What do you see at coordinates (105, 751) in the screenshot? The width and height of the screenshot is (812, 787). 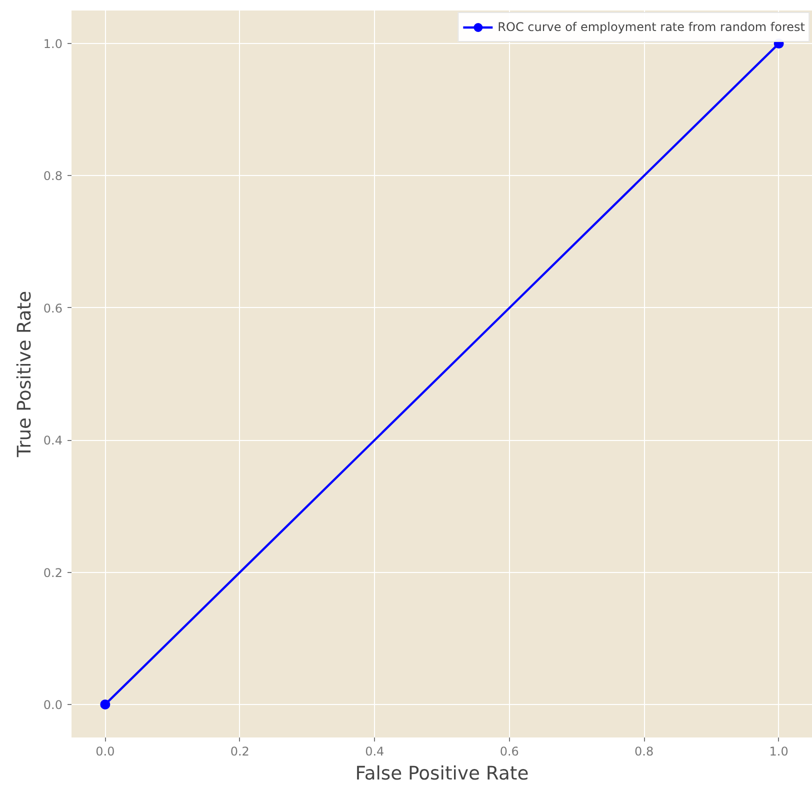 I see `x-tick-label: 0.0` at bounding box center [105, 751].